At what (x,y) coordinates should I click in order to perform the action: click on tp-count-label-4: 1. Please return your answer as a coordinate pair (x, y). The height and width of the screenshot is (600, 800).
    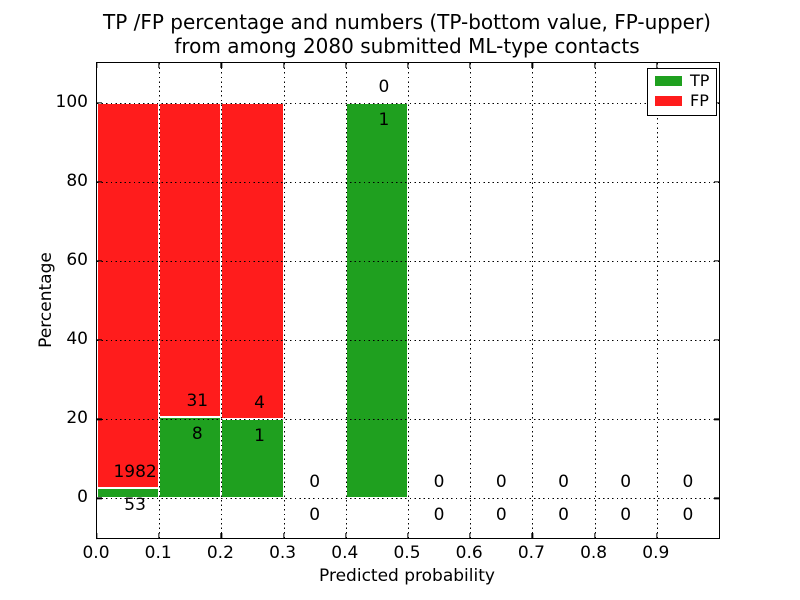
    Looking at the image, I should click on (384, 119).